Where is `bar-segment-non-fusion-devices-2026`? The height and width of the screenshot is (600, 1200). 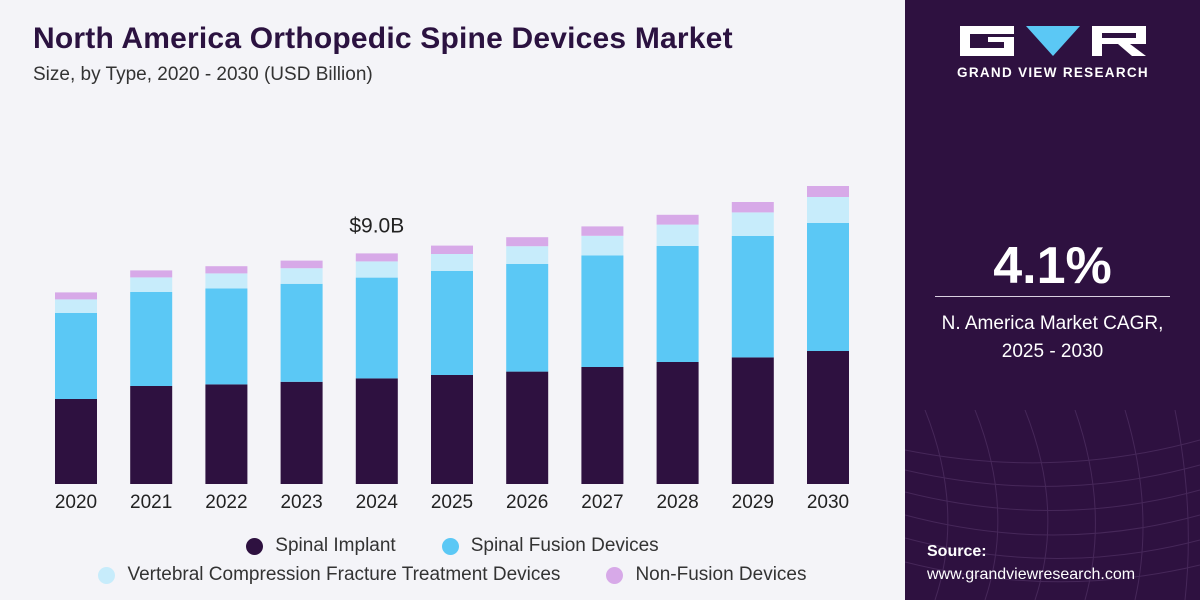
bar-segment-non-fusion-devices-2026 is located at coordinates (527, 242).